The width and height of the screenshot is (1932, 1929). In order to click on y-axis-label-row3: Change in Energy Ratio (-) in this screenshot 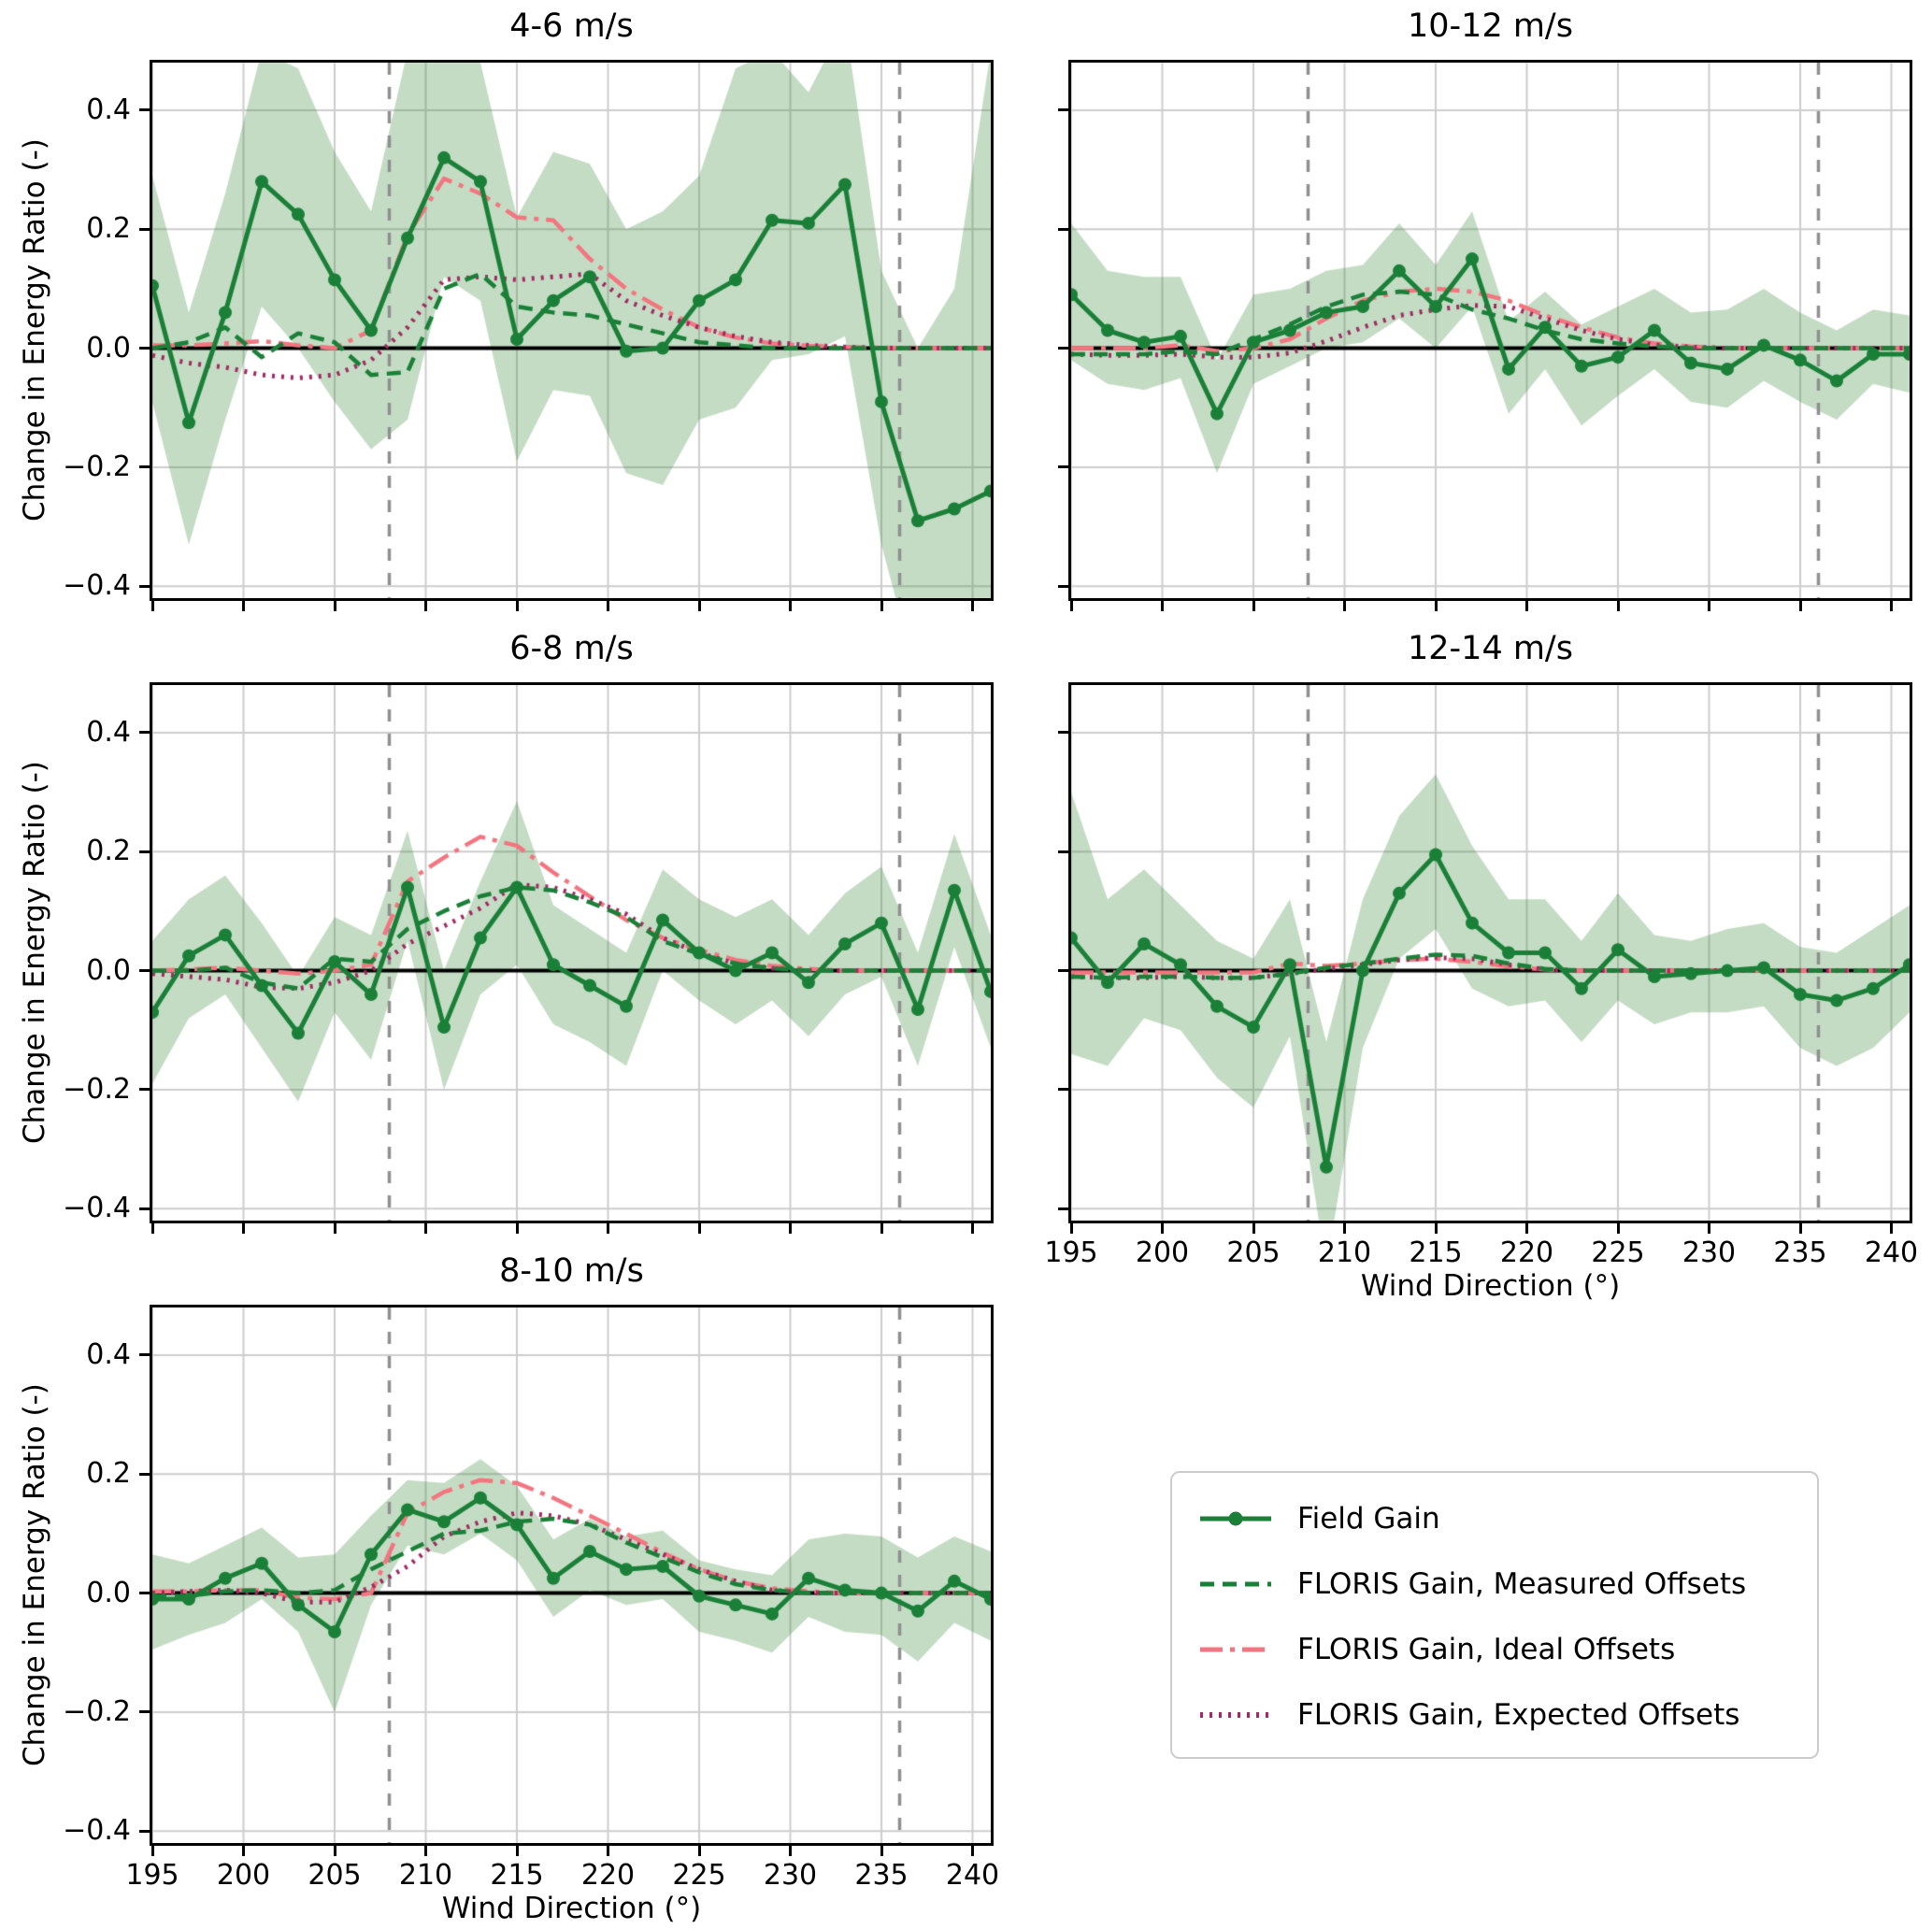, I will do `click(34, 1575)`.